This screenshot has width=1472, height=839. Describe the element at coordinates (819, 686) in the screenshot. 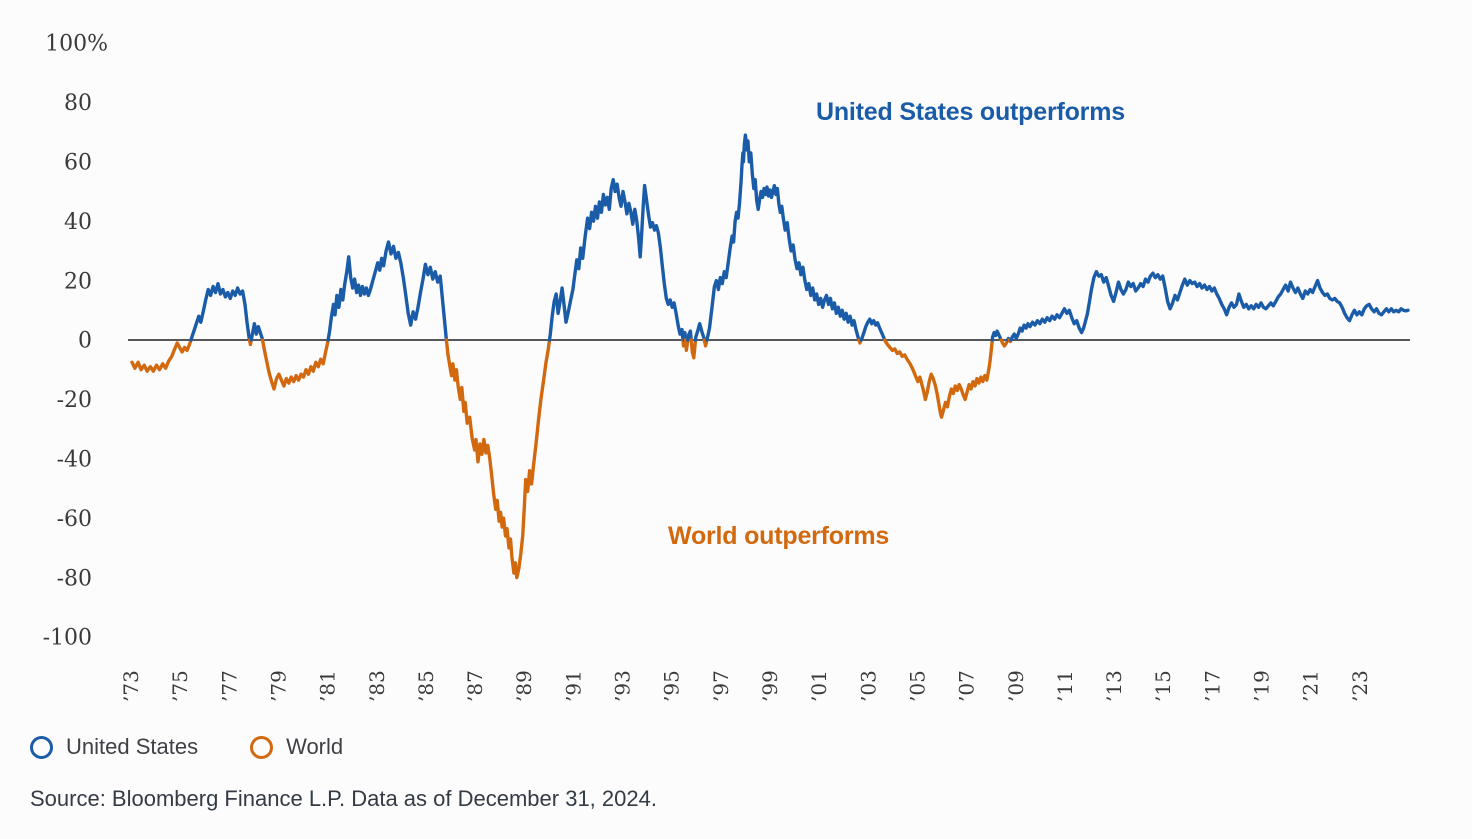

I see `x-tick-label: ’01` at that location.